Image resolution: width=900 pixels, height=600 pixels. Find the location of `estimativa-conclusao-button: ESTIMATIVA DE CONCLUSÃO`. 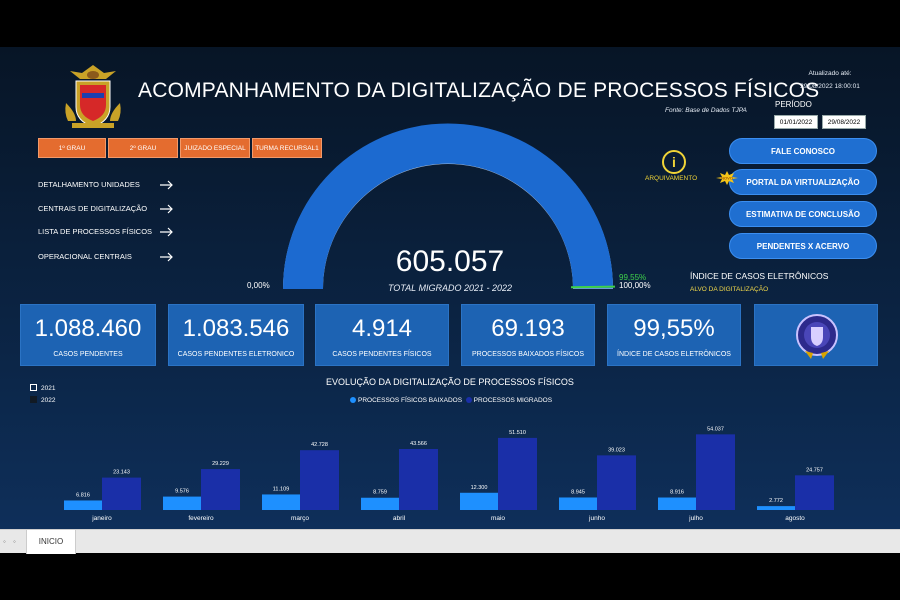

estimativa-conclusao-button: ESTIMATIVA DE CONCLUSÃO is located at coordinates (803, 214).